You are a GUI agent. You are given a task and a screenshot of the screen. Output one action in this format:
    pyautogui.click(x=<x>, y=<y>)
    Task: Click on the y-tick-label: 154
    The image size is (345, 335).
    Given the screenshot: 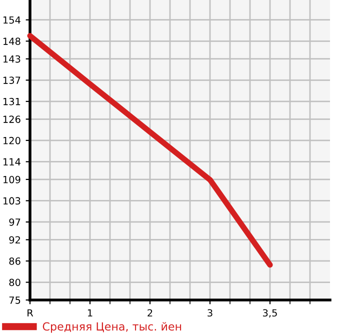 What is the action you would take?
    pyautogui.click(x=11, y=20)
    